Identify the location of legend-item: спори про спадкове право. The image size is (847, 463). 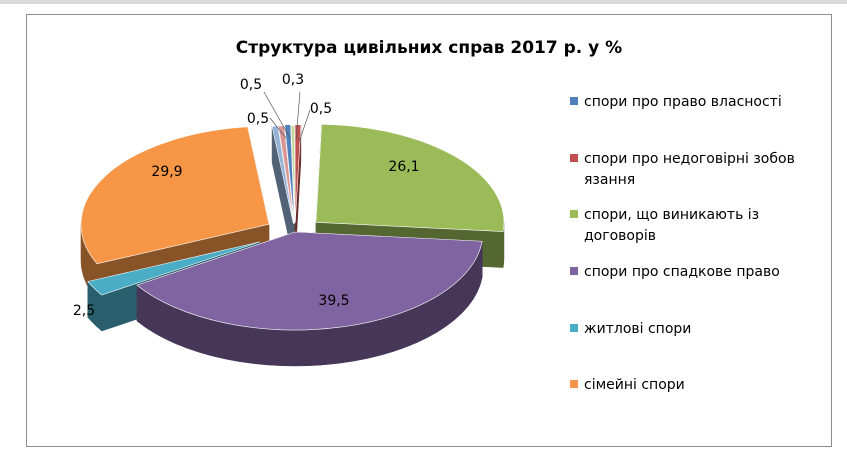
(695, 272).